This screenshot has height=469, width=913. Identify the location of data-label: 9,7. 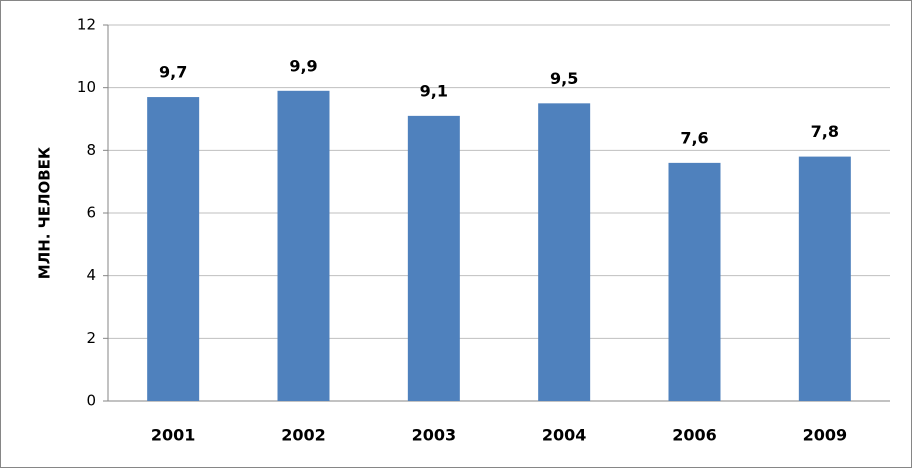
(173, 72).